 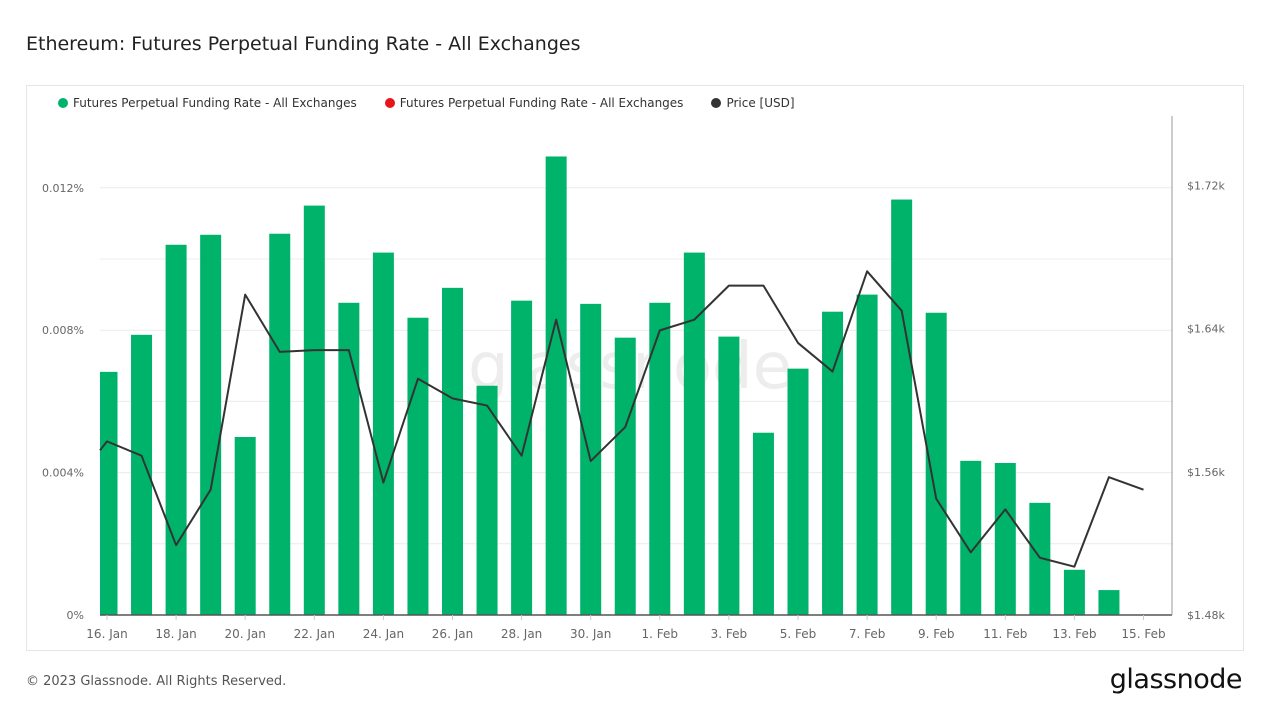 What do you see at coordinates (452, 634) in the screenshot?
I see `x-tick-label: 26. Jan` at bounding box center [452, 634].